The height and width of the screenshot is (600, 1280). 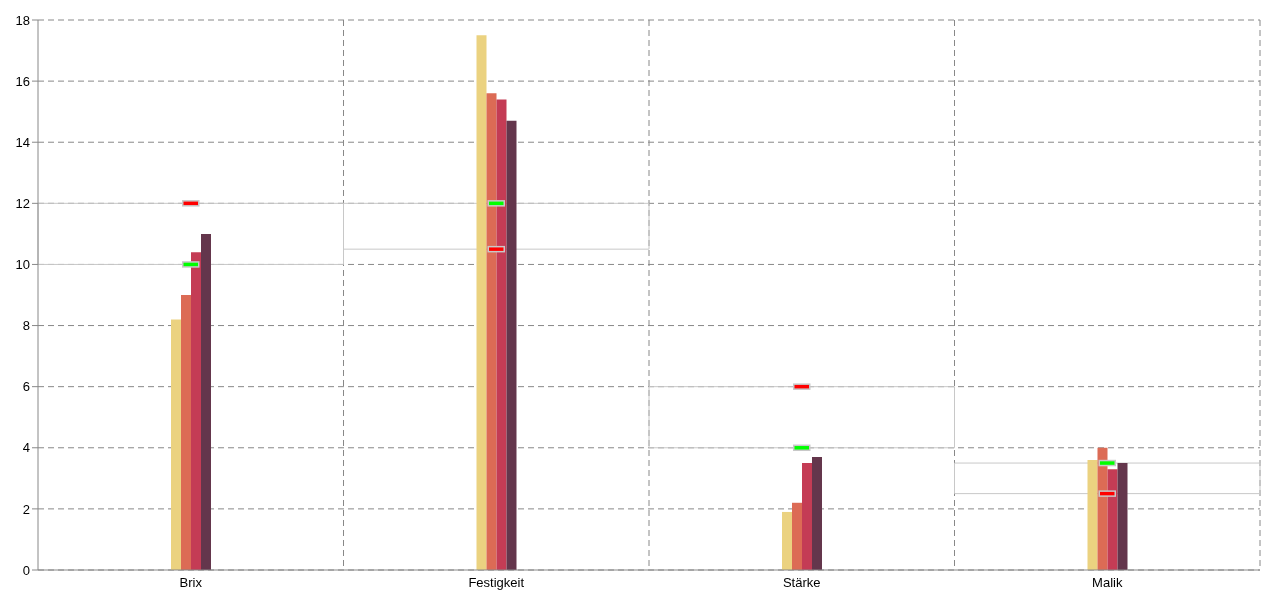 What do you see at coordinates (22, 203) in the screenshot?
I see `y-tick-label: 12` at bounding box center [22, 203].